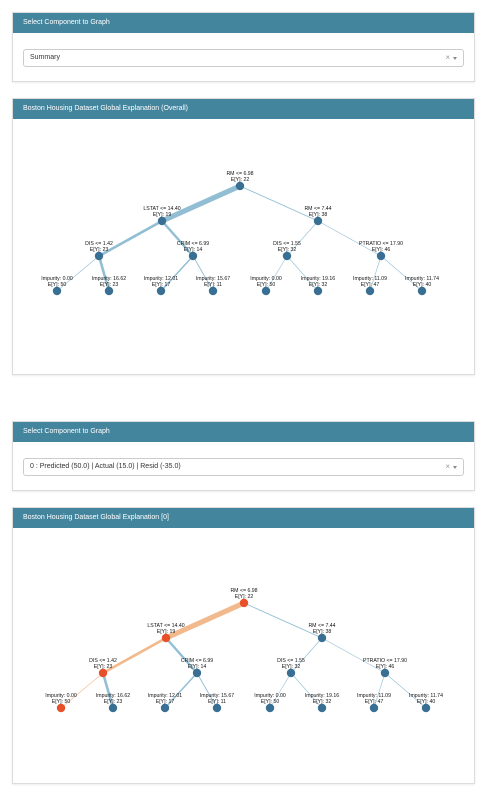 The height and width of the screenshot is (807, 493). I want to click on tree-edge-rl-rll, so click(280, 690).